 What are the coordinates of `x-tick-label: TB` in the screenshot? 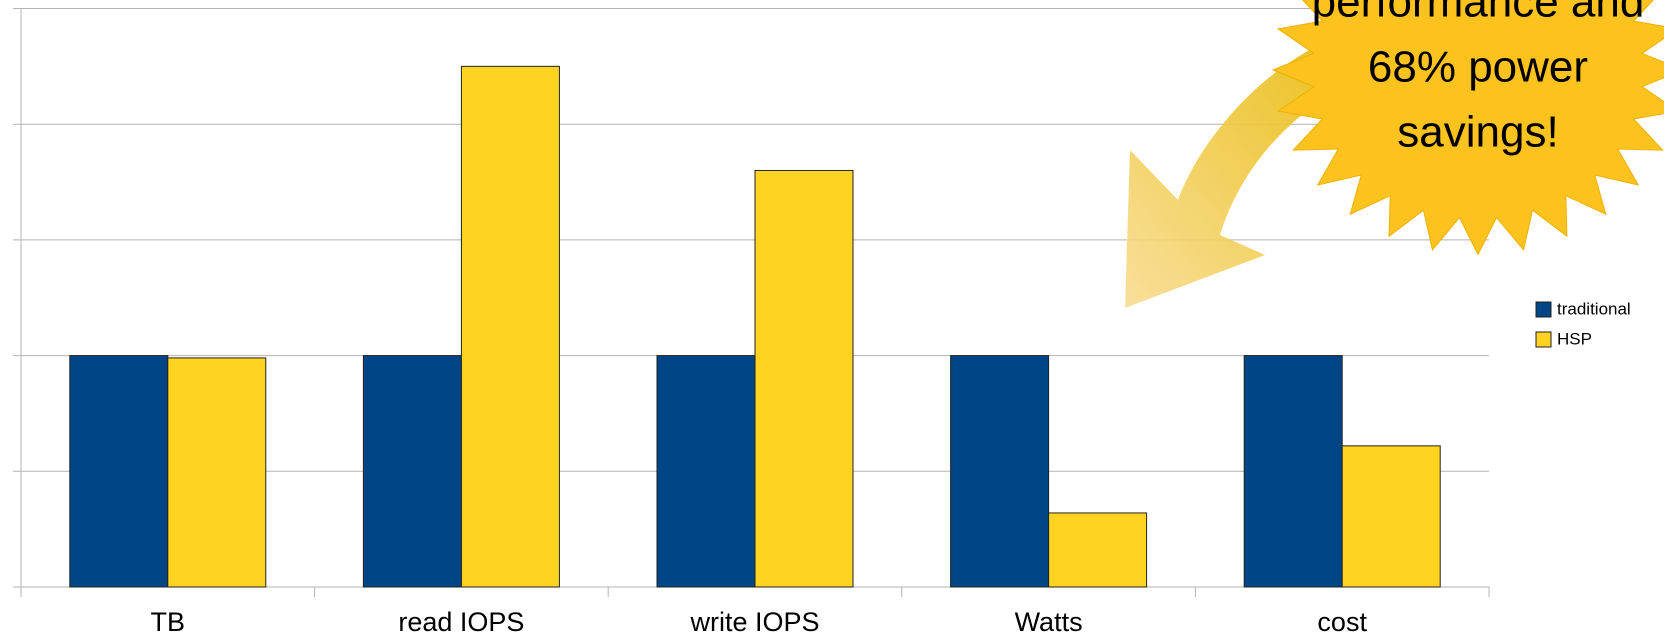 It's located at (168, 622).